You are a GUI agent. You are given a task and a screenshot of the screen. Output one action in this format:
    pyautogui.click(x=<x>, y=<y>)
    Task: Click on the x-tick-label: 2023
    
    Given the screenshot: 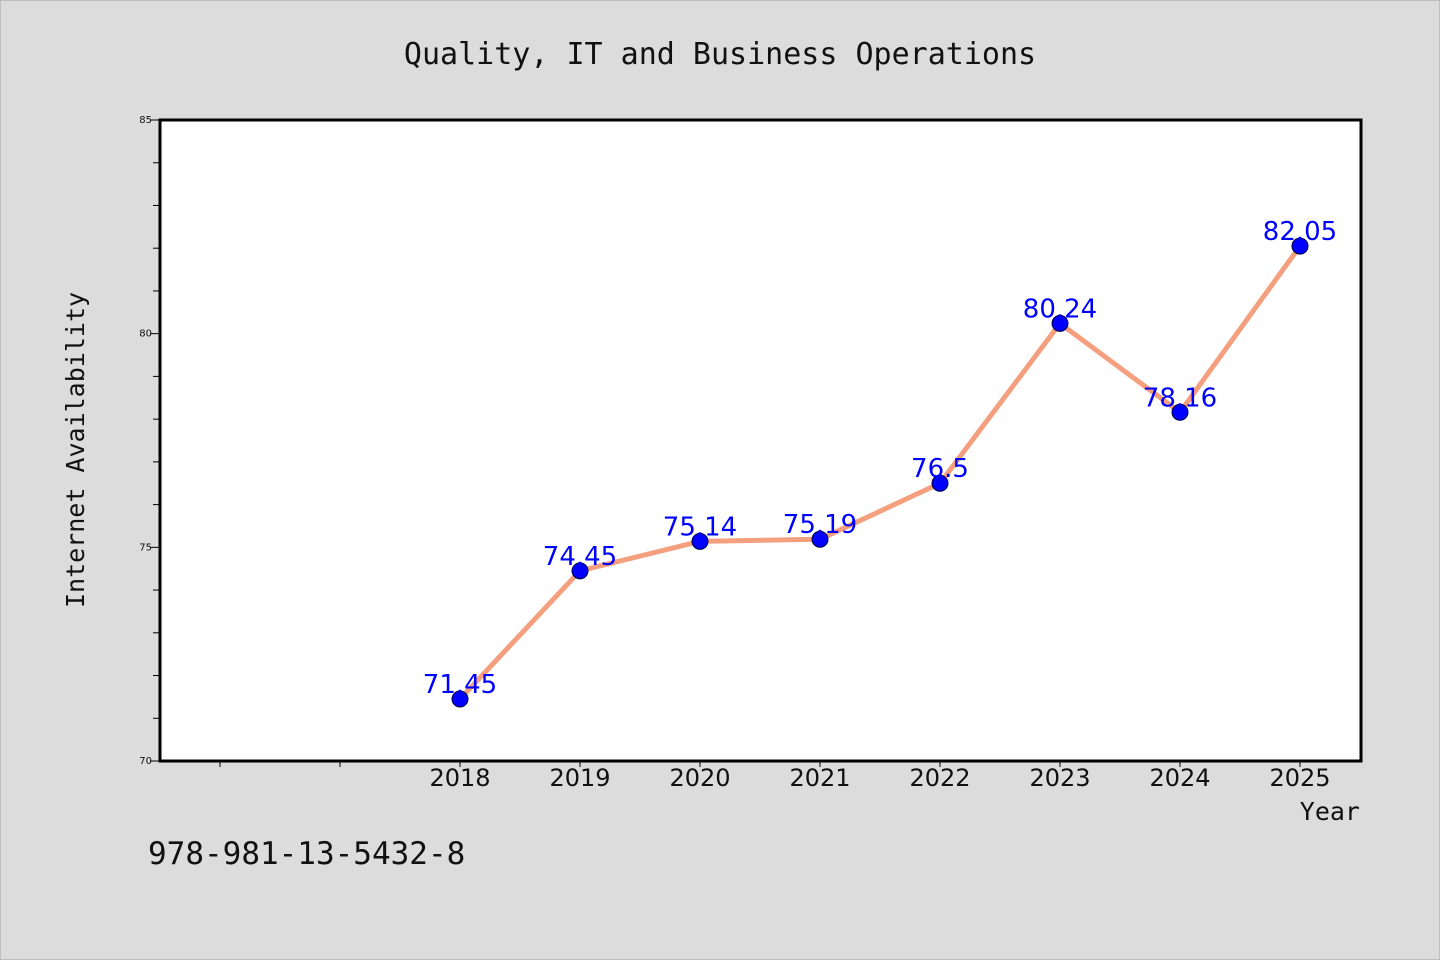 What is the action you would take?
    pyautogui.click(x=1059, y=778)
    